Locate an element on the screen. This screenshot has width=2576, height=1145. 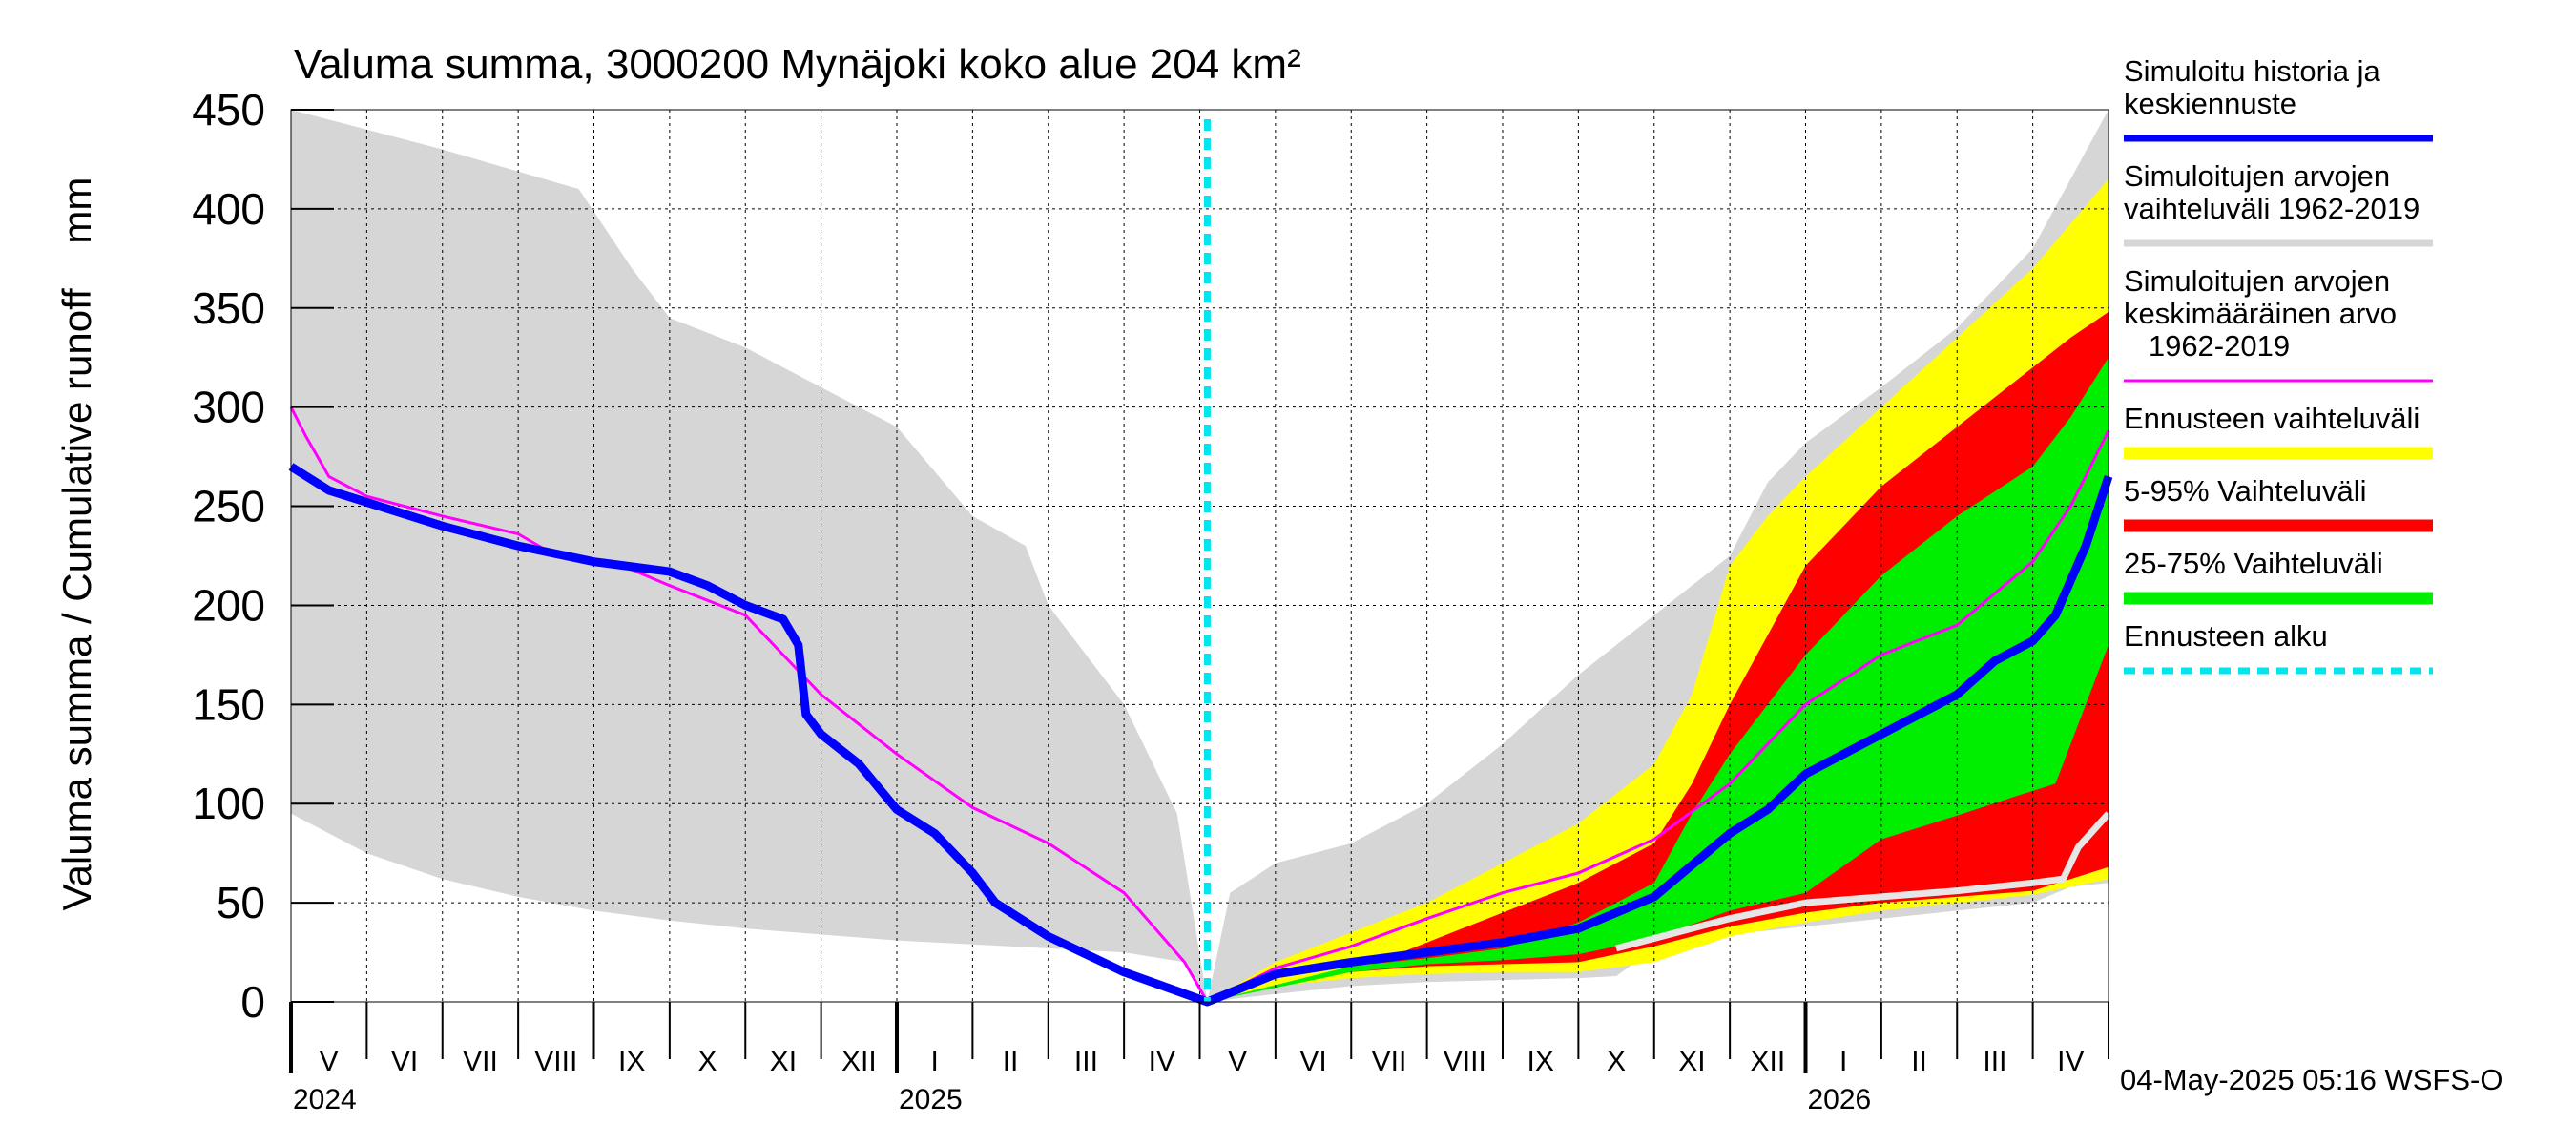
y-axis: 0 50 100 150 200 250 300 350 400 450 is located at coordinates (263, 556).